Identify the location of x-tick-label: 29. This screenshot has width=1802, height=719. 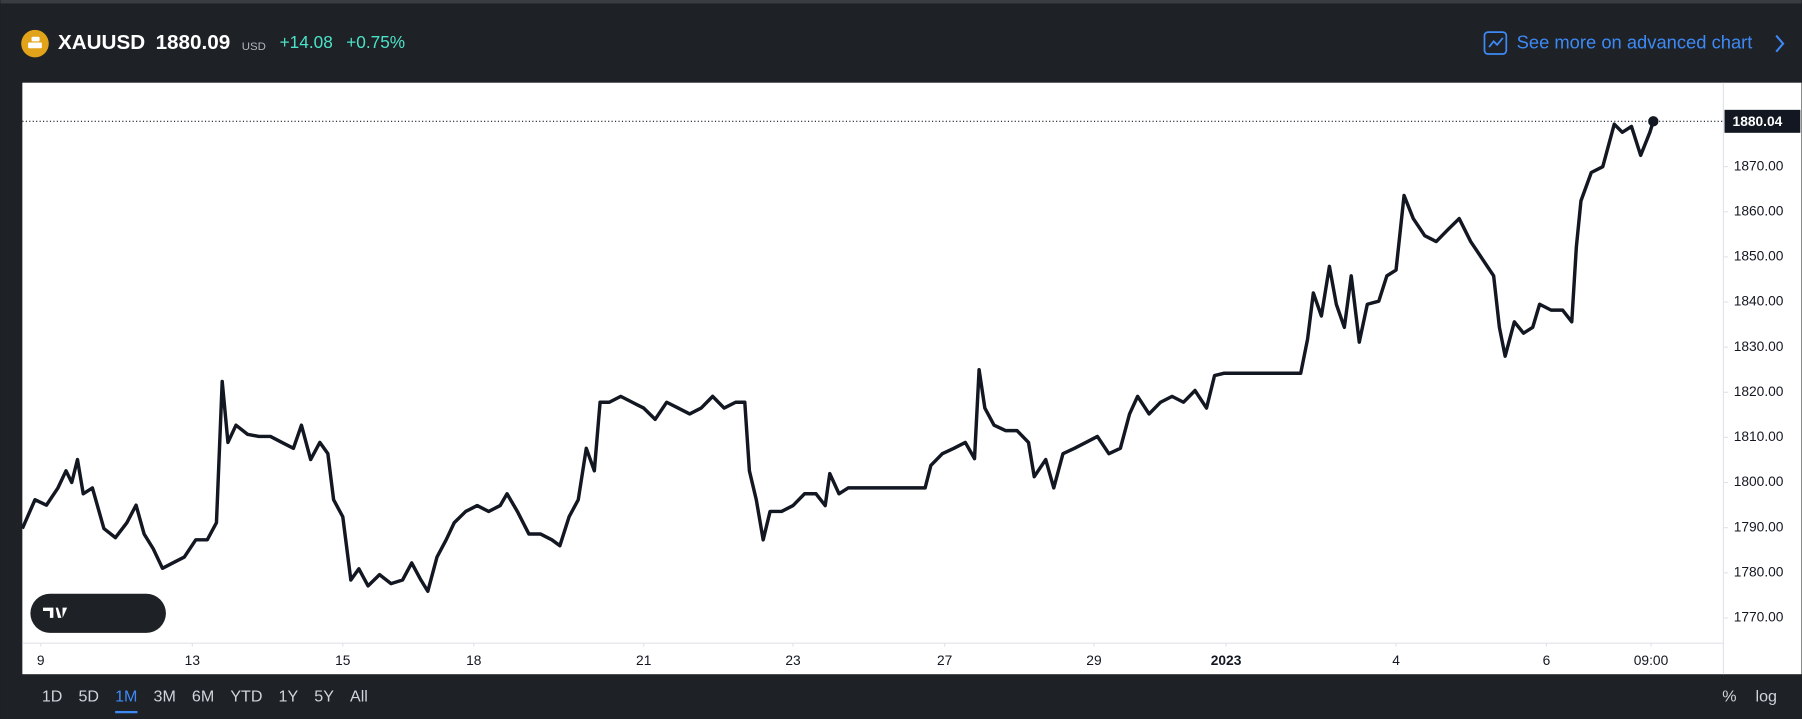
(1093, 660).